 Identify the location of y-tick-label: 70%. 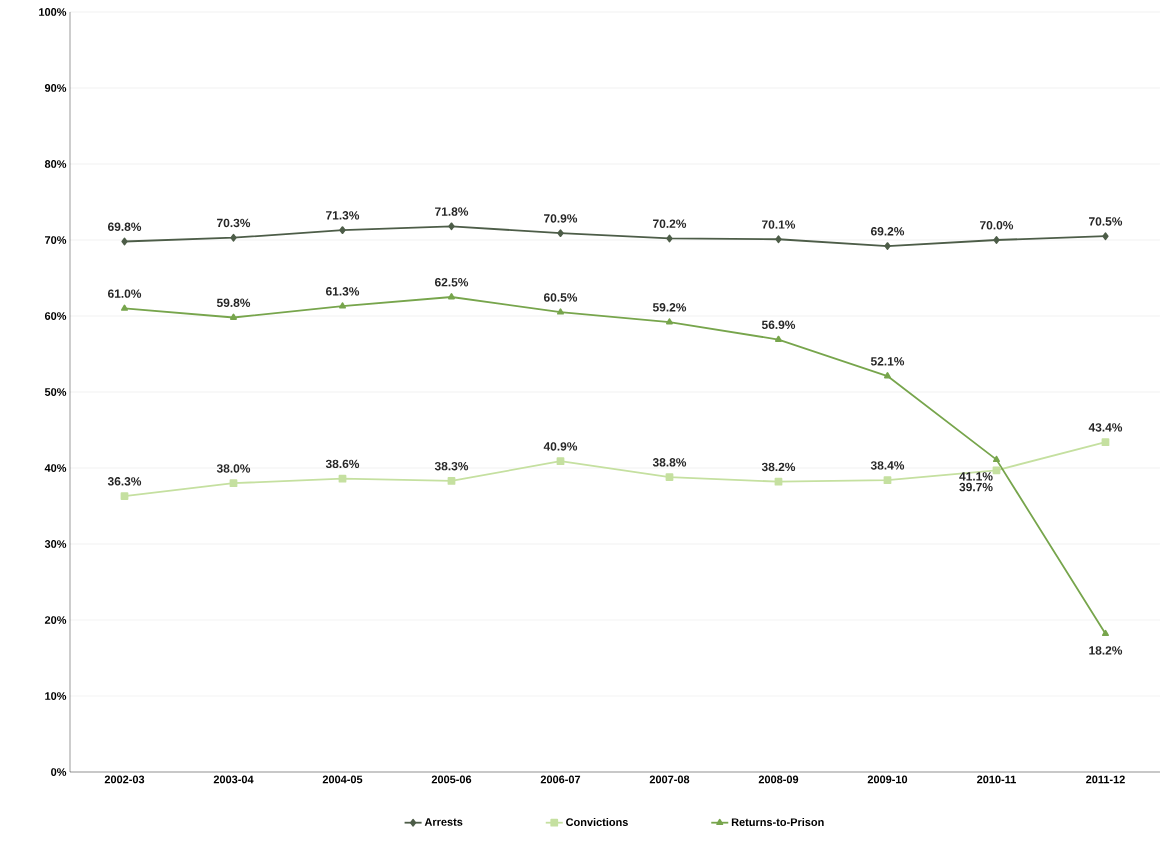
(56, 240).